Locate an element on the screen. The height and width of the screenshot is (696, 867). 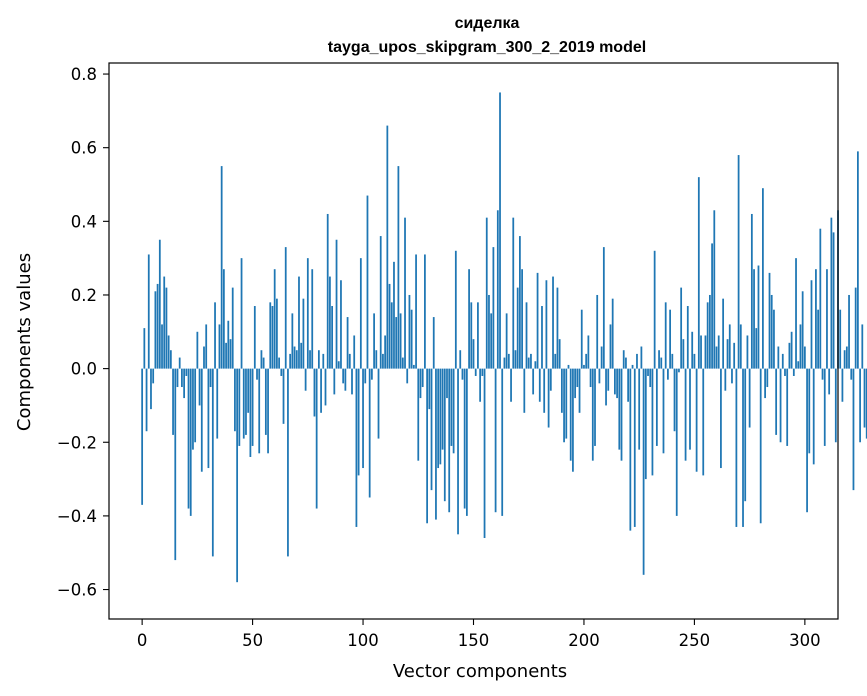
x-axis-ticks: 0 50 100 150 200 250 300 is located at coordinates (479, 634).